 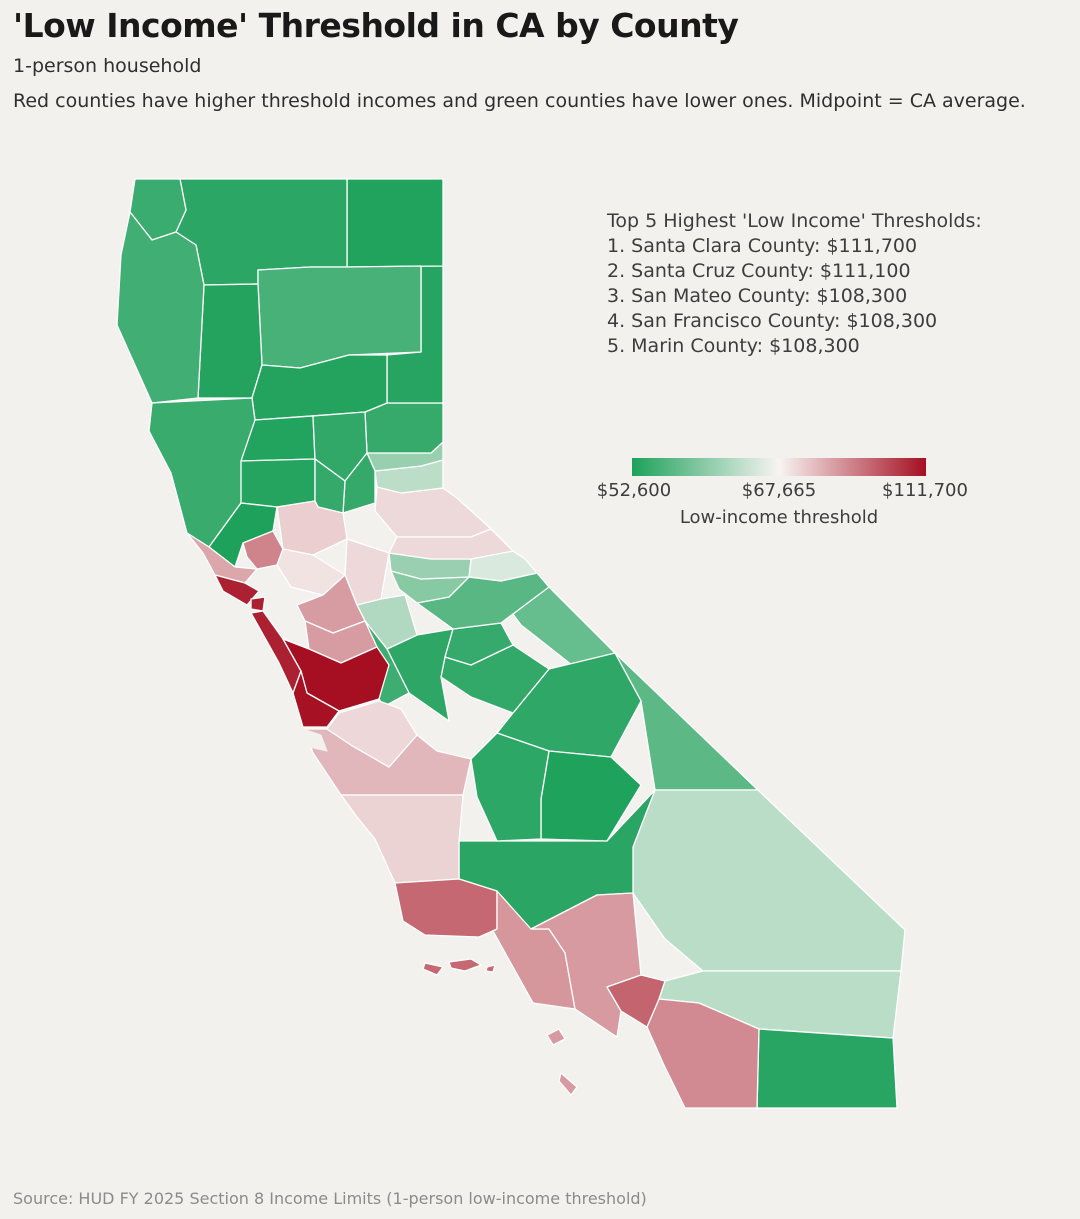 I want to click on legend-tick-labels: $52,600 $67,665 $111,700, so click(x=782, y=488).